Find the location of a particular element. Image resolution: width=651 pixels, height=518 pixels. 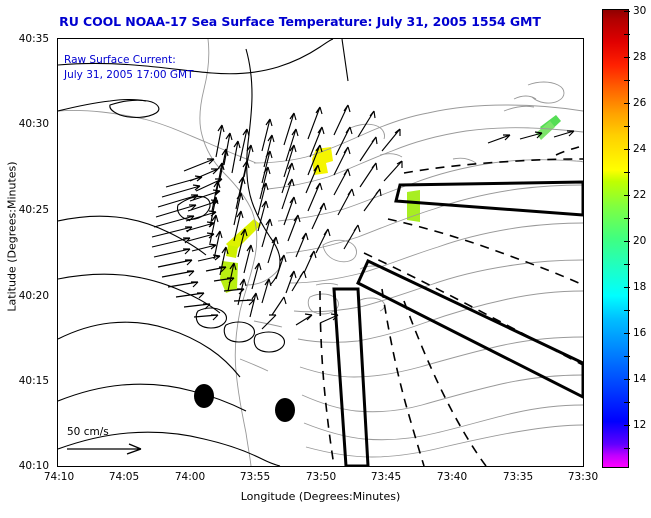

colorbar-ticklabel: 20 is located at coordinates (640, 241).